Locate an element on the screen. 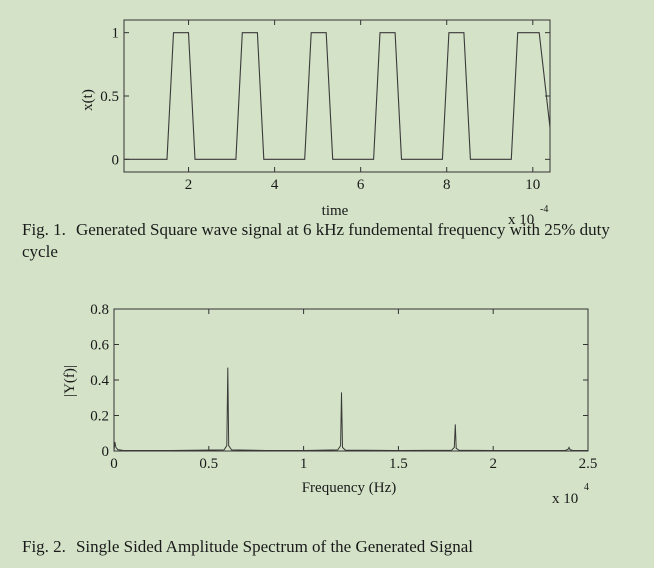 The height and width of the screenshot is (568, 654). plot1-x-multiplier: x 10 is located at coordinates (521, 220).